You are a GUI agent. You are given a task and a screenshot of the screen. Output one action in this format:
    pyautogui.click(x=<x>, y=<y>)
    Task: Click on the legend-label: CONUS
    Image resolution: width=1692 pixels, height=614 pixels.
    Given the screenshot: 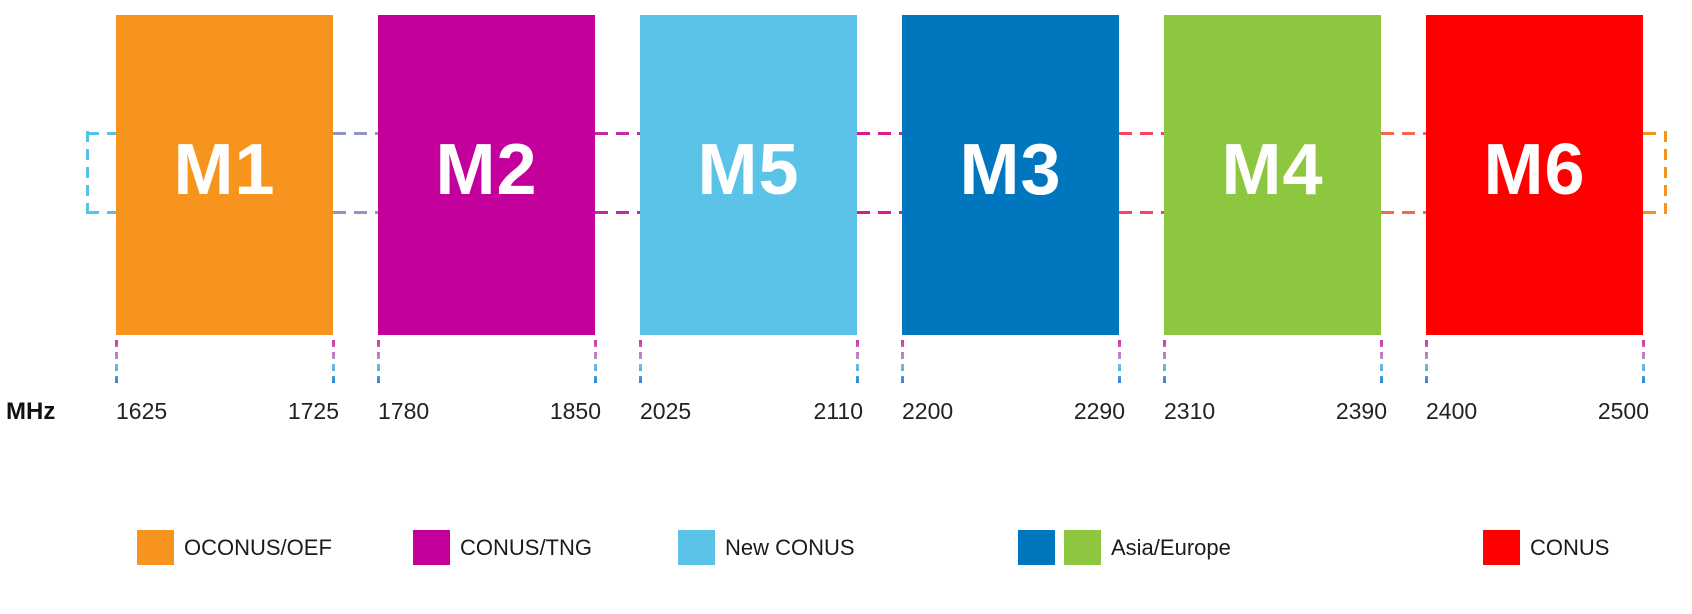 What is the action you would take?
    pyautogui.click(x=1570, y=547)
    